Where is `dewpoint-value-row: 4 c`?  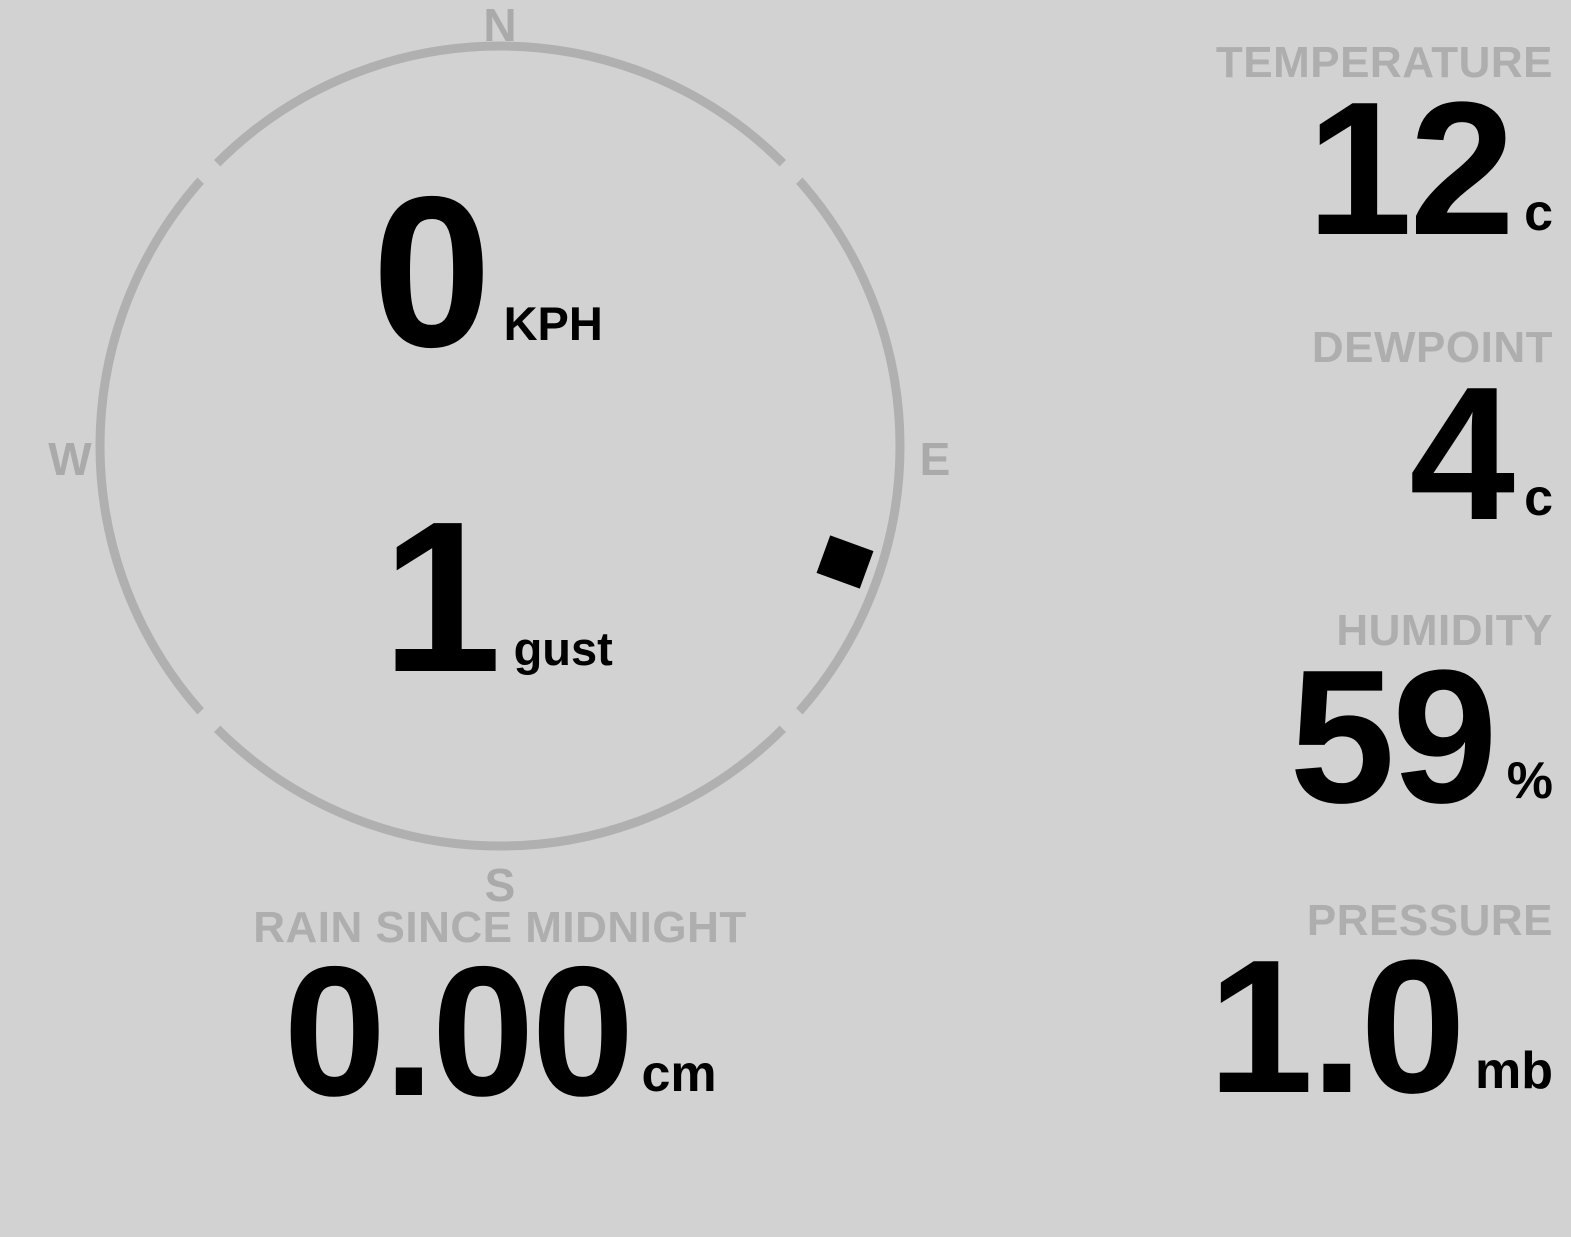
dewpoint-value-row: 4 c is located at coordinates (1432, 454).